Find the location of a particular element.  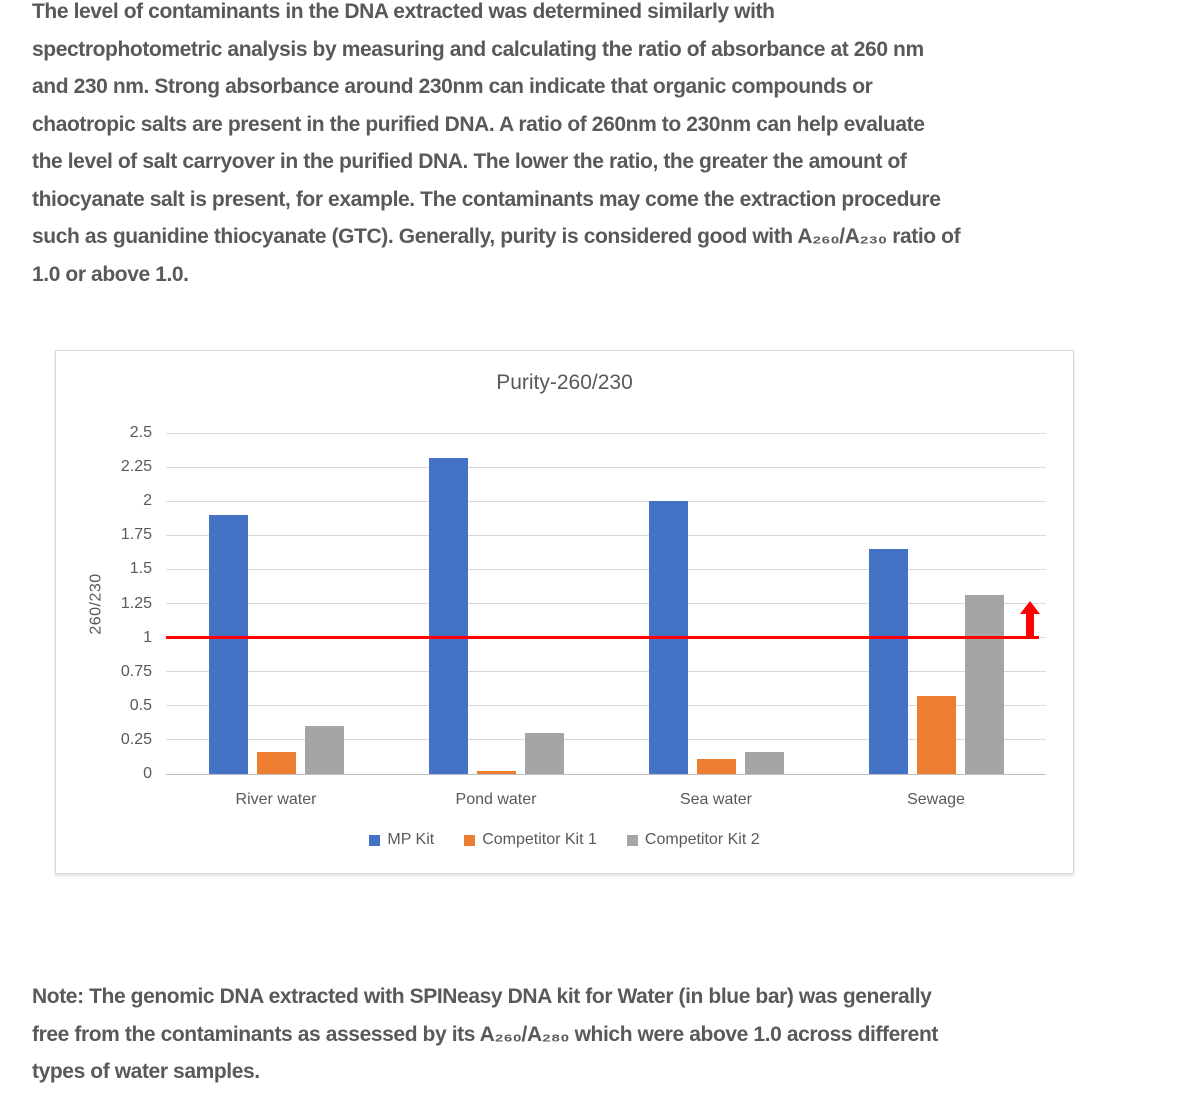

bar-mp-kit-sewage is located at coordinates (888, 661).